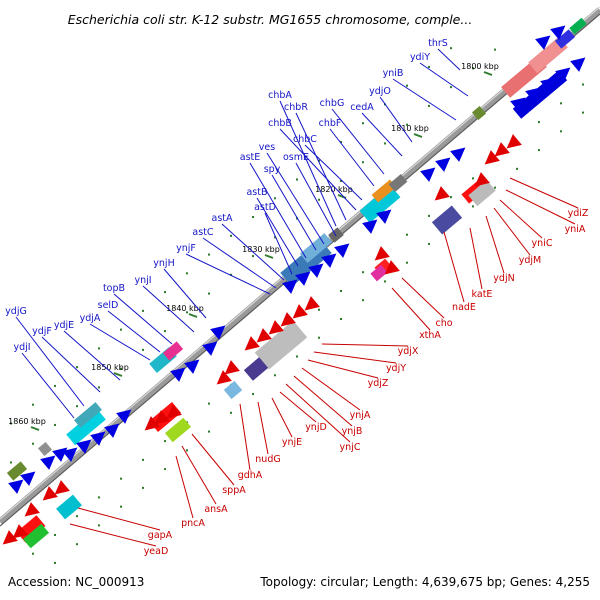 This screenshot has height=600, width=600. I want to click on gene-label-upper: chbC, so click(305, 139).